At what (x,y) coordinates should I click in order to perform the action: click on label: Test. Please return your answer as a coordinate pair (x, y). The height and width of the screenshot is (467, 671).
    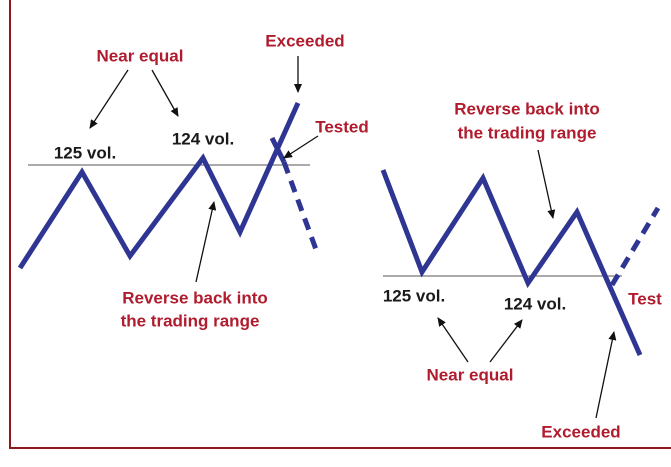
    Looking at the image, I should click on (645, 298).